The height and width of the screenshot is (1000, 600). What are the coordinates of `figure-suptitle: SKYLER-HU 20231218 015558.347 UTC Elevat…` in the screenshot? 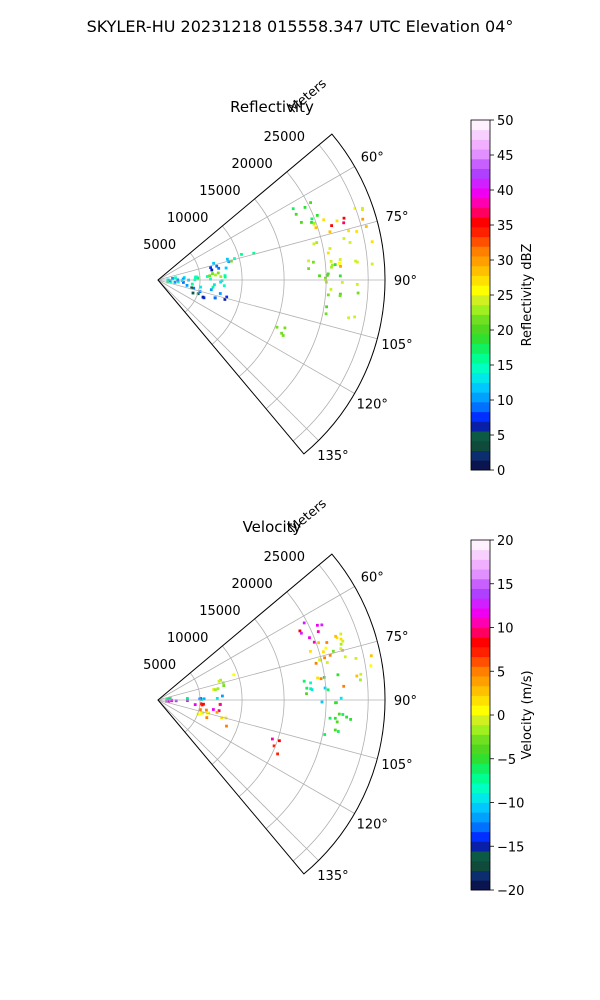 It's located at (300, 26).